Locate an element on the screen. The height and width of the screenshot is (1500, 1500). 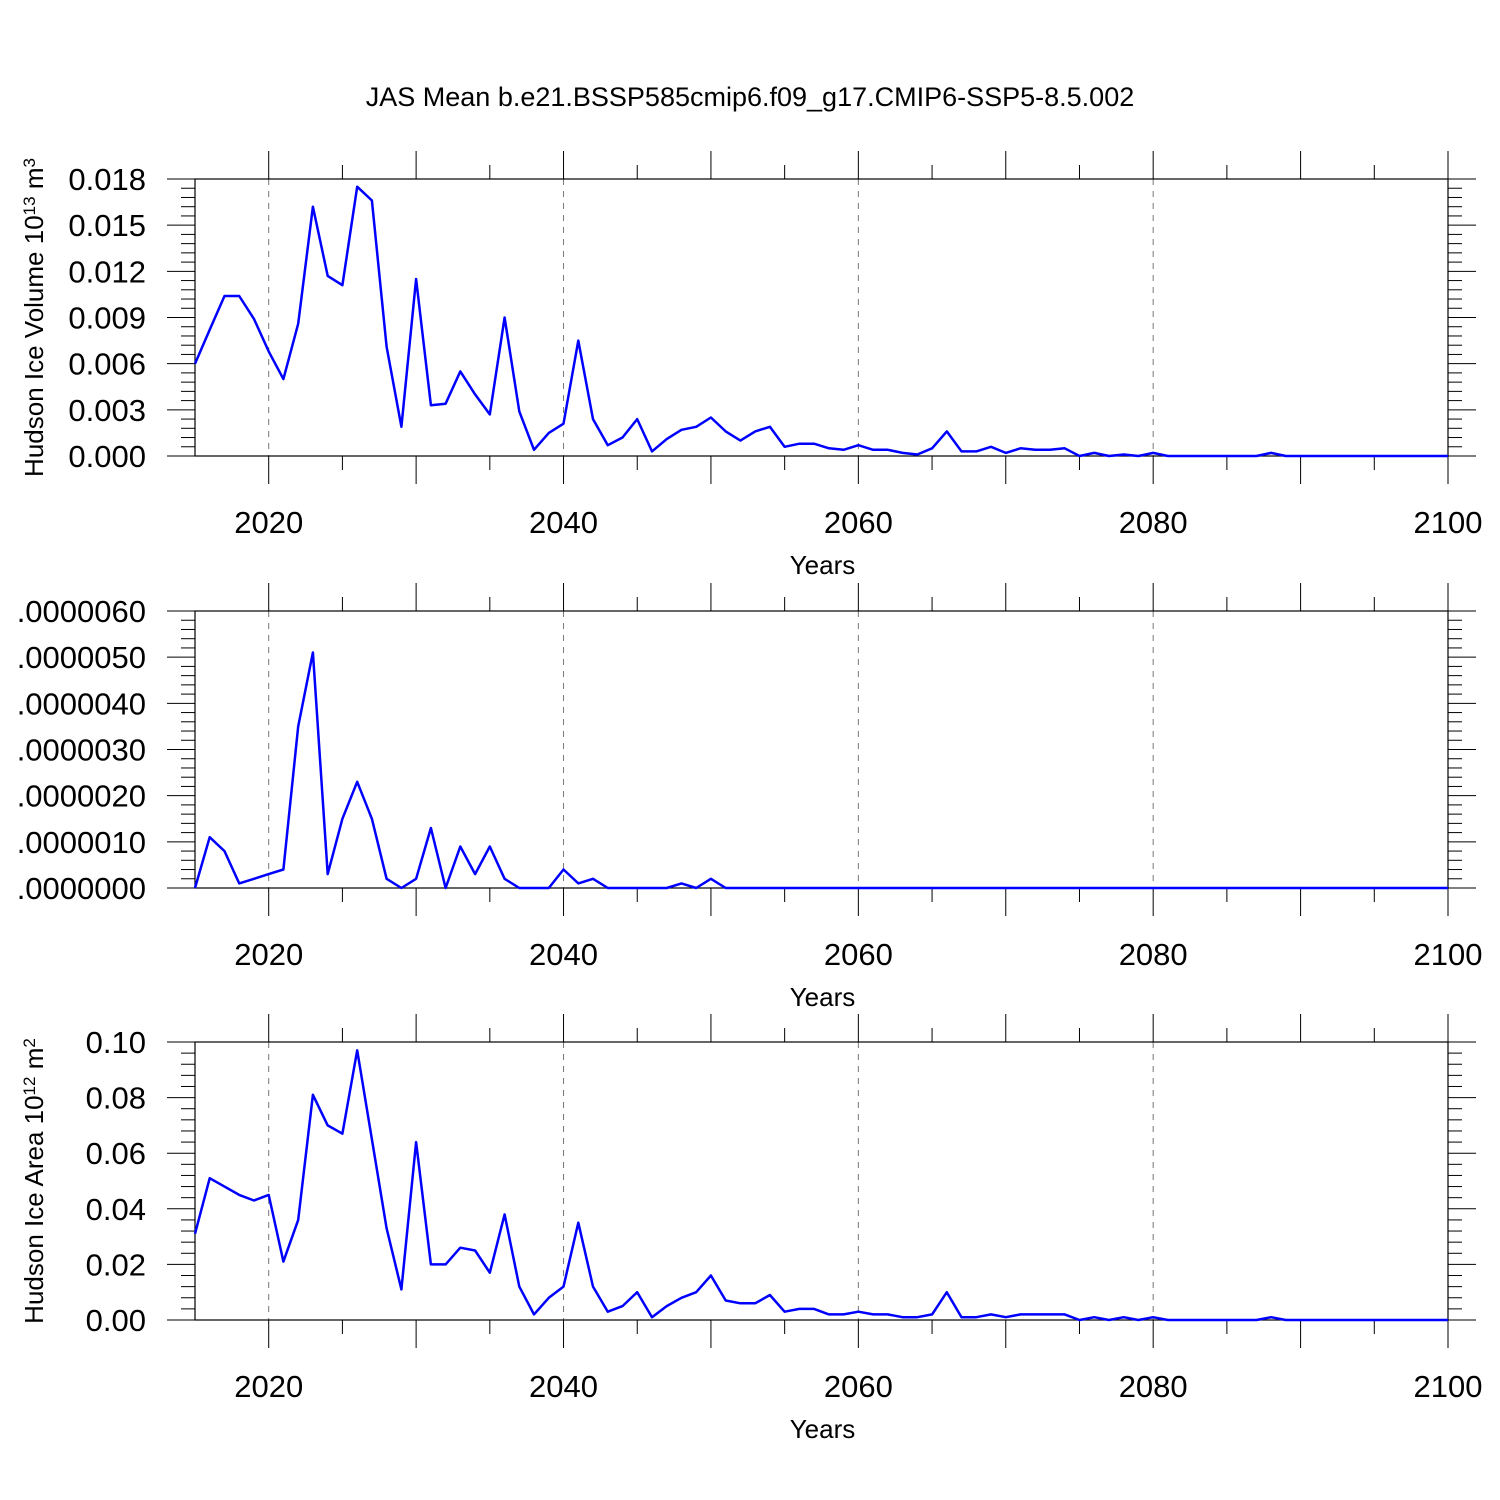
y-tick-label: .0000050 is located at coordinates (81, 657).